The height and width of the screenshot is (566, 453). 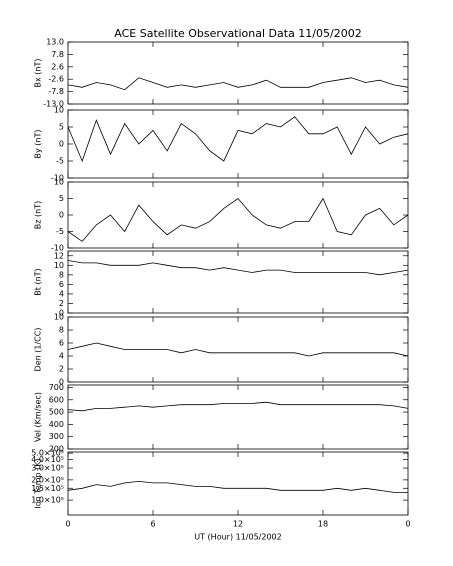 I want to click on y-tick-label: 1.5×10⁵, so click(x=47, y=488).